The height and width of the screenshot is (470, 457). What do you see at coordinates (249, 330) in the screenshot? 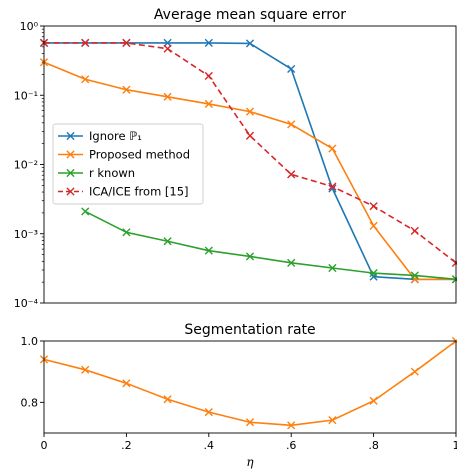
I see `bottom-chart-title: Segmentation rate` at bounding box center [249, 330].